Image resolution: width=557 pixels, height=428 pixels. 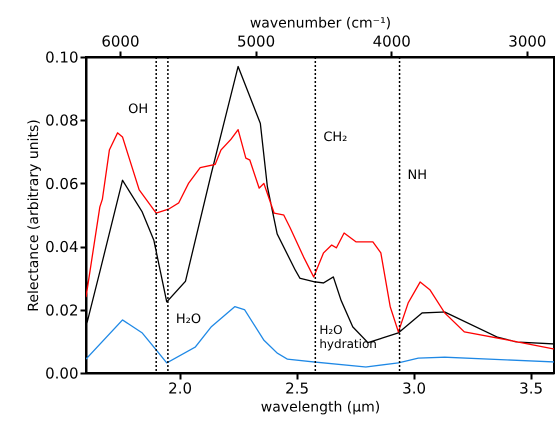 I want to click on x2-tick-label: 6000, so click(x=120, y=41).